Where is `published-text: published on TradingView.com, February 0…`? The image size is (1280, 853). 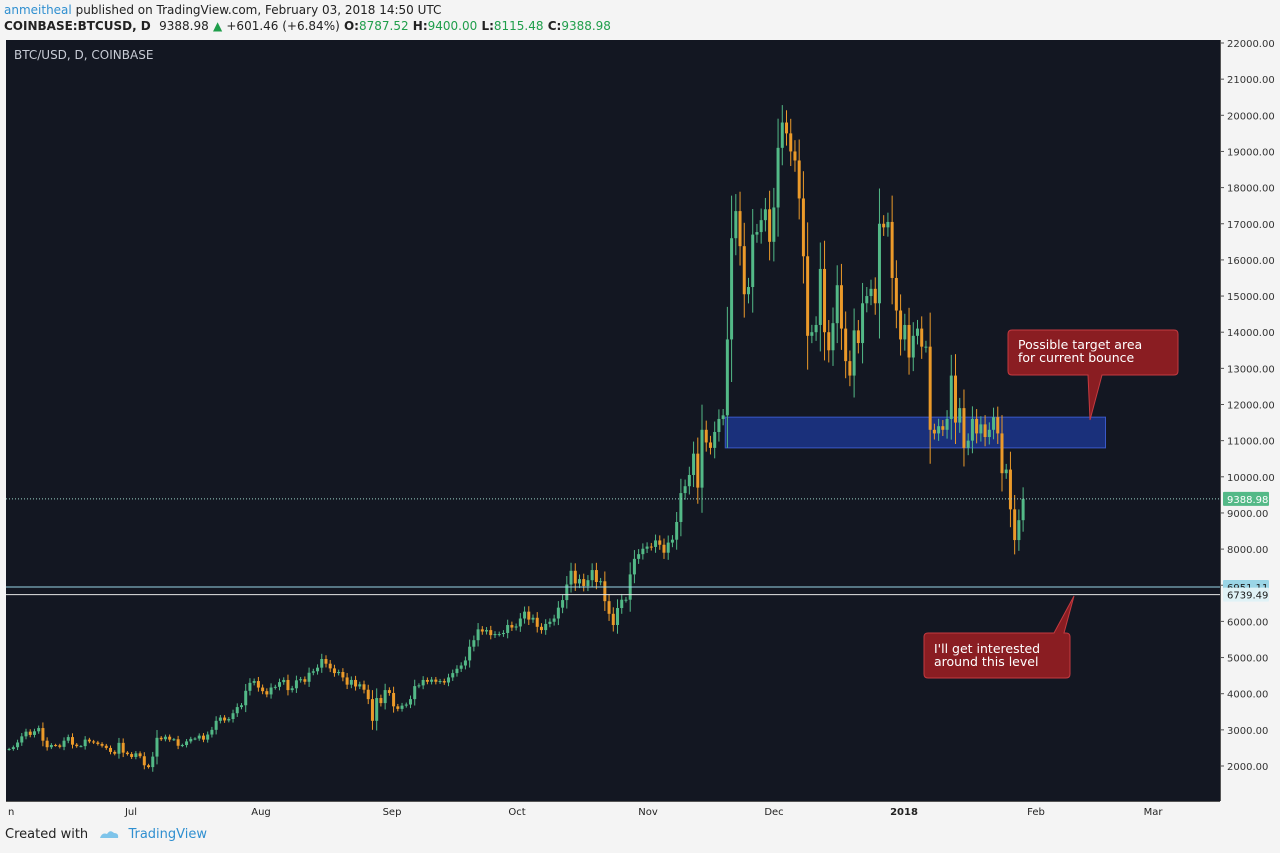 published-text: published on TradingView.com, February 0… is located at coordinates (258, 10).